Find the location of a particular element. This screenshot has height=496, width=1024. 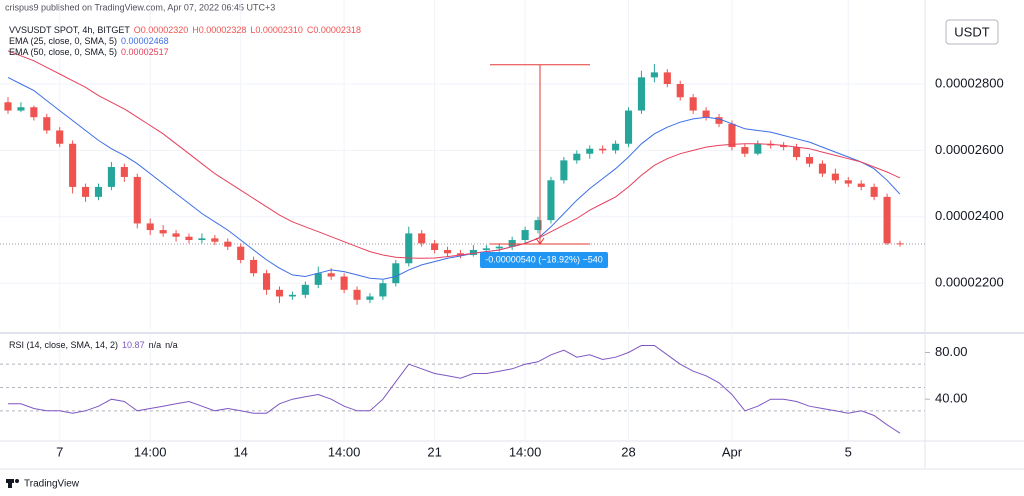

legend: RSI (14, close, SMA, 14, 2) 10.87 n/a n/a is located at coordinates (93, 345).